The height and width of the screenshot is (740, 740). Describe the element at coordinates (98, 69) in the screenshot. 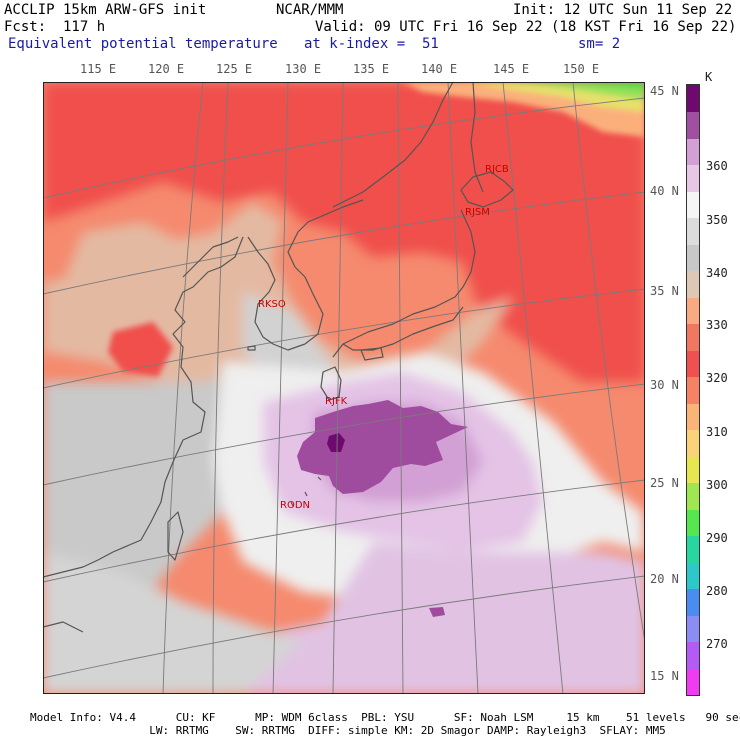

I see `lon-label: 115 E` at that location.